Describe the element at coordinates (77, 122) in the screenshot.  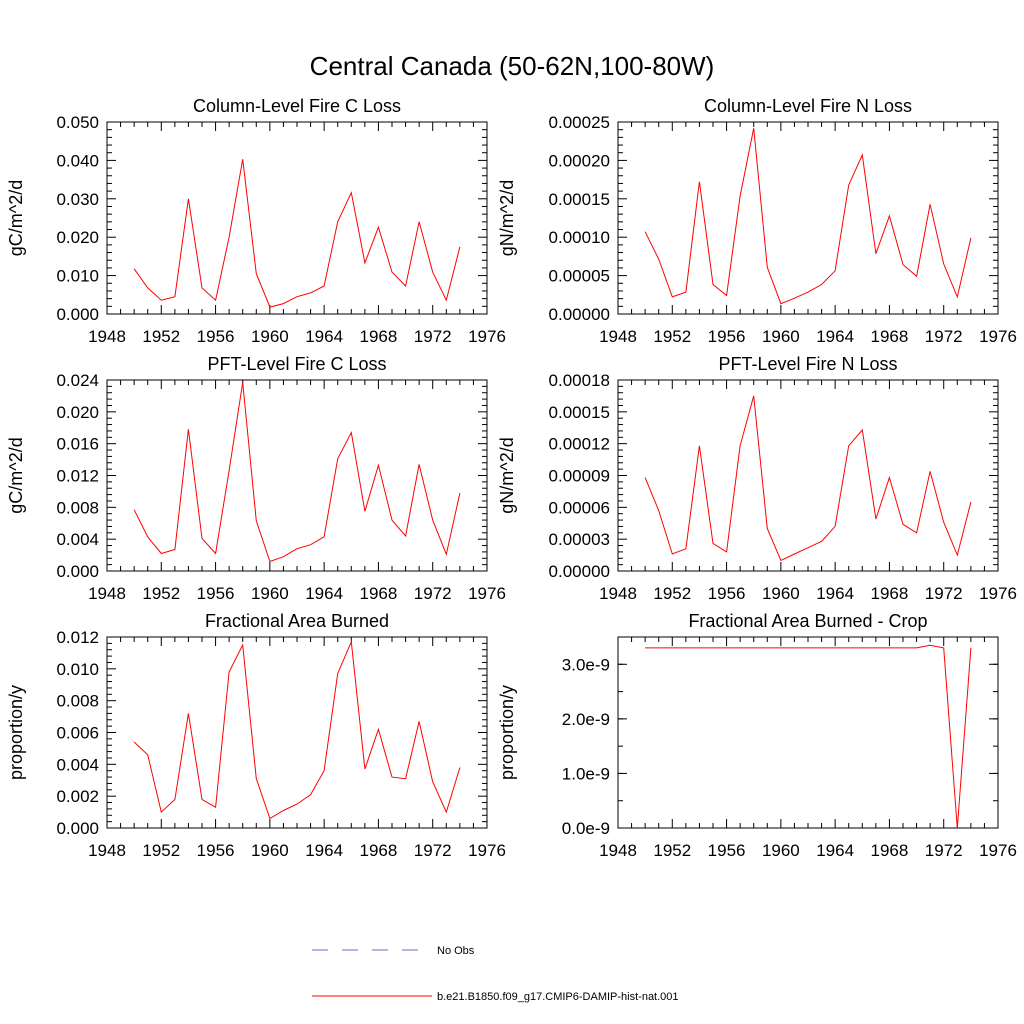
I see `y-tick-label: 0.050` at that location.